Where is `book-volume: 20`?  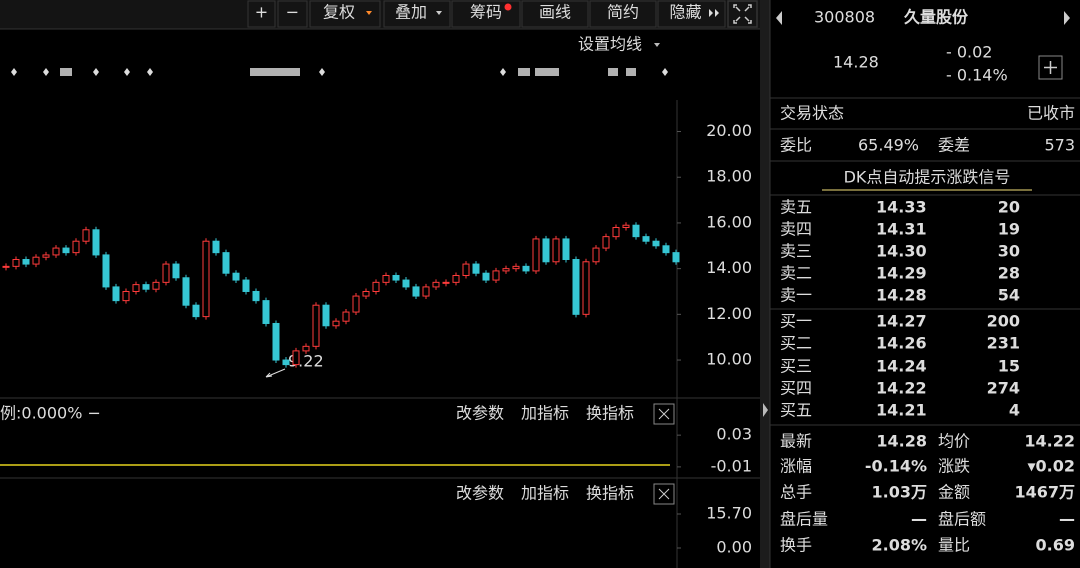 book-volume: 20 is located at coordinates (1009, 207).